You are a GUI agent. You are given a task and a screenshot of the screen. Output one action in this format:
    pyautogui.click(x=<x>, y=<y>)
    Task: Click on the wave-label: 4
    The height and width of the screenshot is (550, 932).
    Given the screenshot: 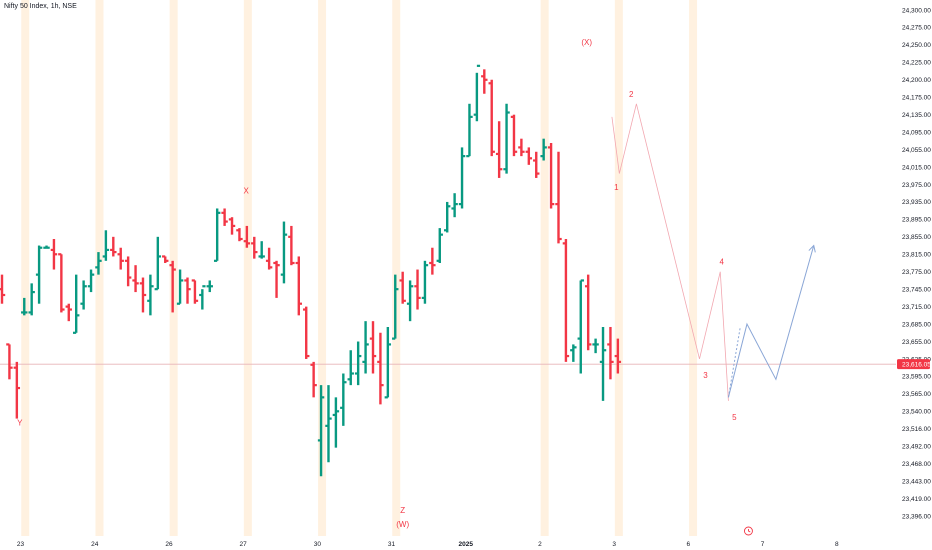 What is the action you would take?
    pyautogui.click(x=722, y=262)
    